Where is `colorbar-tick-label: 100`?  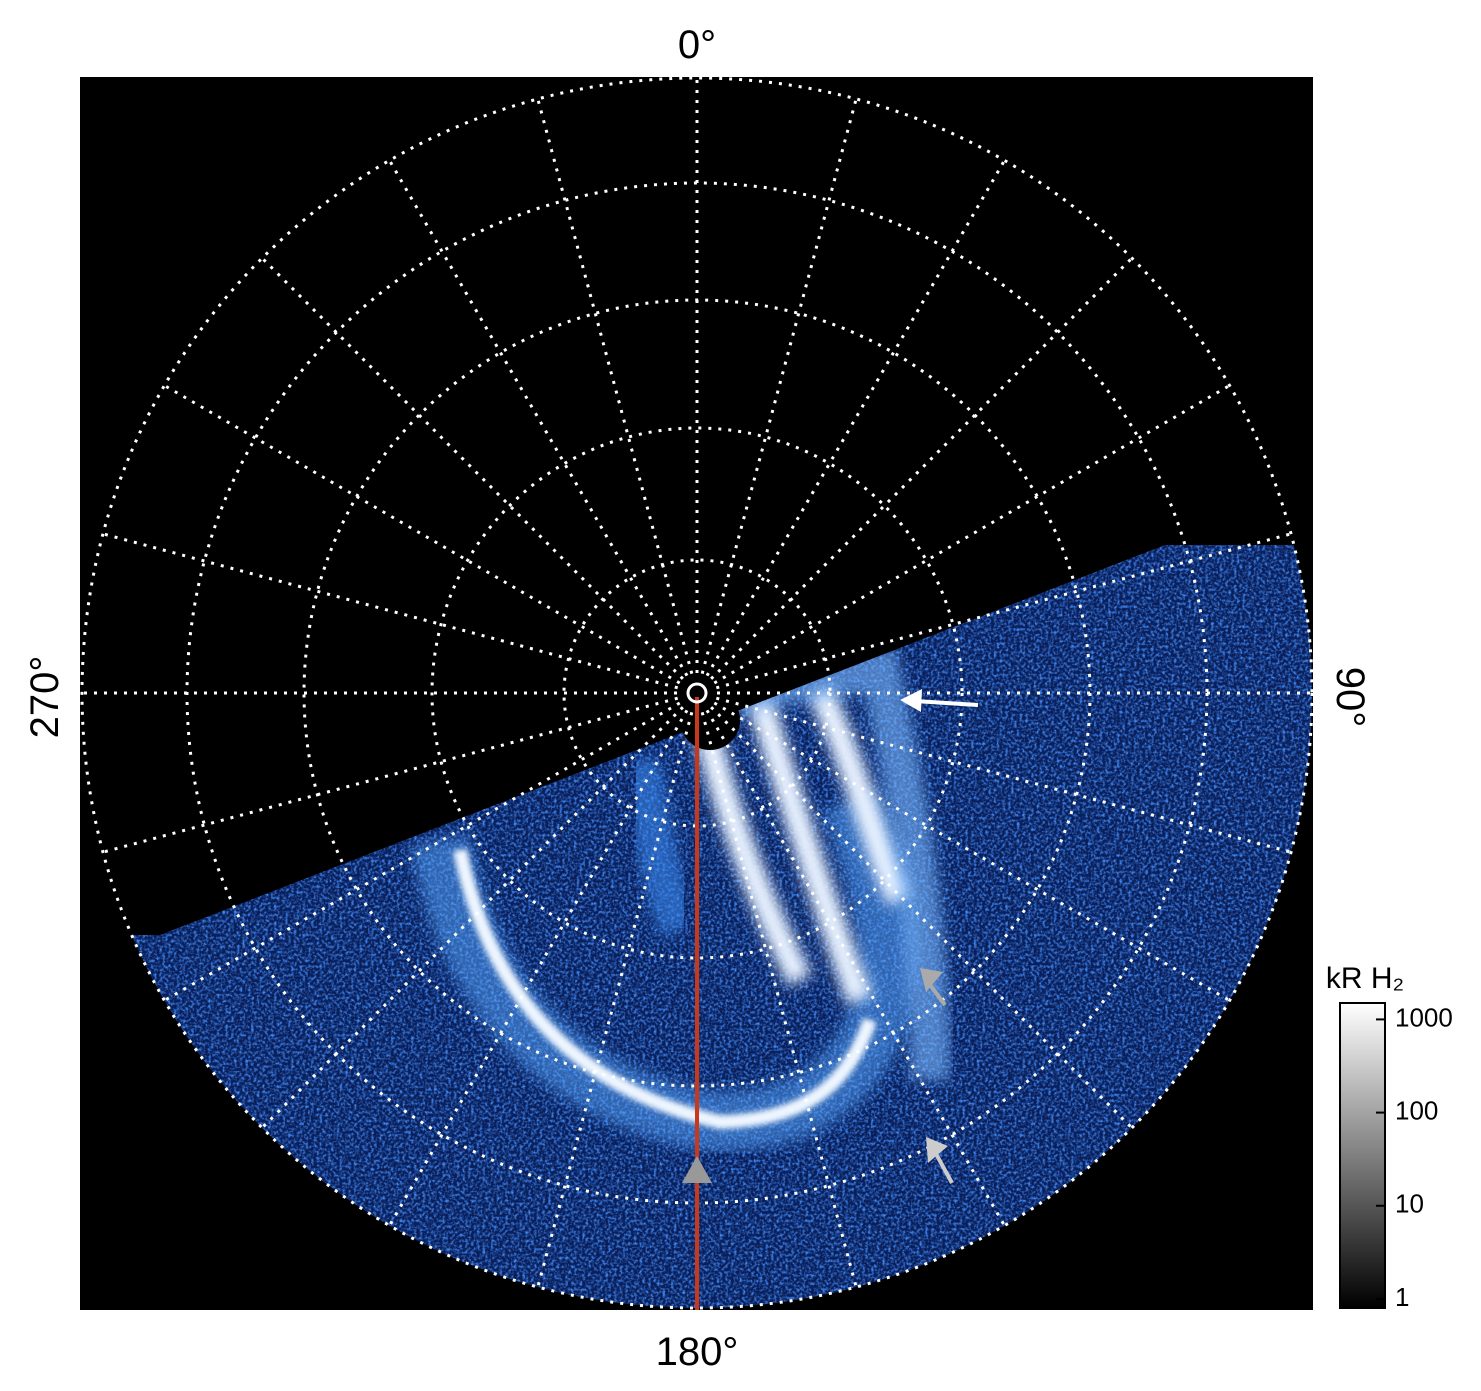 colorbar-tick-label: 100 is located at coordinates (1416, 1110).